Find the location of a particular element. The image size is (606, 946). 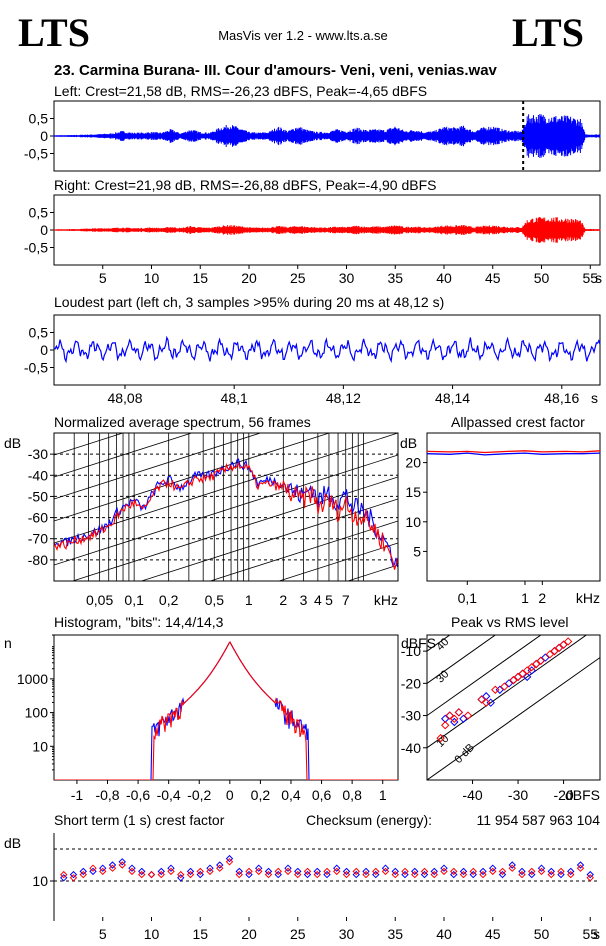

histogram-x-tick-label: 0 is located at coordinates (230, 795).